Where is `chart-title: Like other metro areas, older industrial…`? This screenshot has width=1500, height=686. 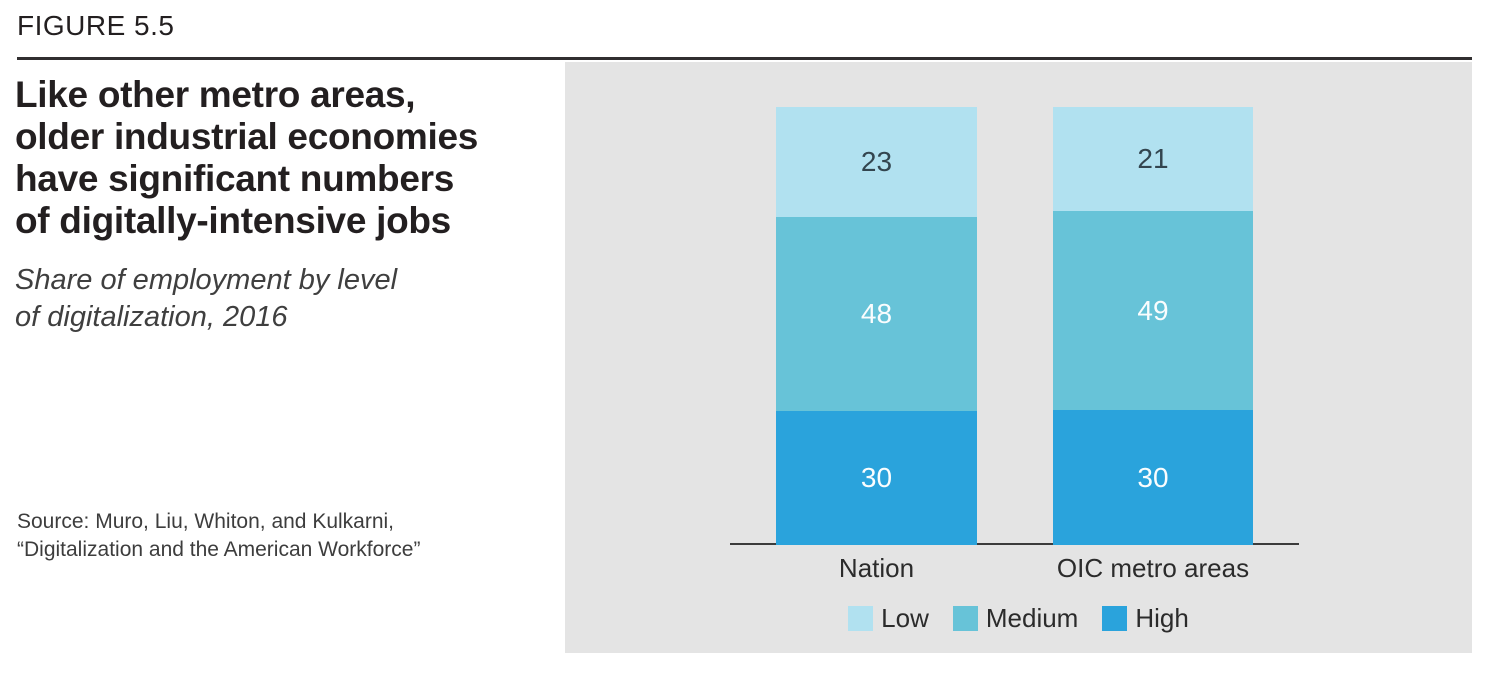 chart-title: Like other metro areas, older industrial… is located at coordinates (247, 157).